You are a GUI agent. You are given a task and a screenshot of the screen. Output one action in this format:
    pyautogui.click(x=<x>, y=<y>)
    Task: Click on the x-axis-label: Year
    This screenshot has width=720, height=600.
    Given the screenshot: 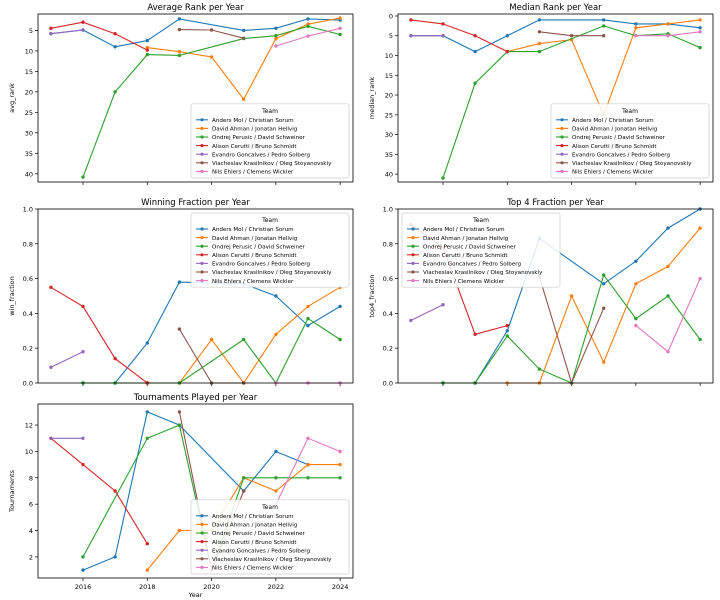 What is the action you would take?
    pyautogui.click(x=195, y=595)
    